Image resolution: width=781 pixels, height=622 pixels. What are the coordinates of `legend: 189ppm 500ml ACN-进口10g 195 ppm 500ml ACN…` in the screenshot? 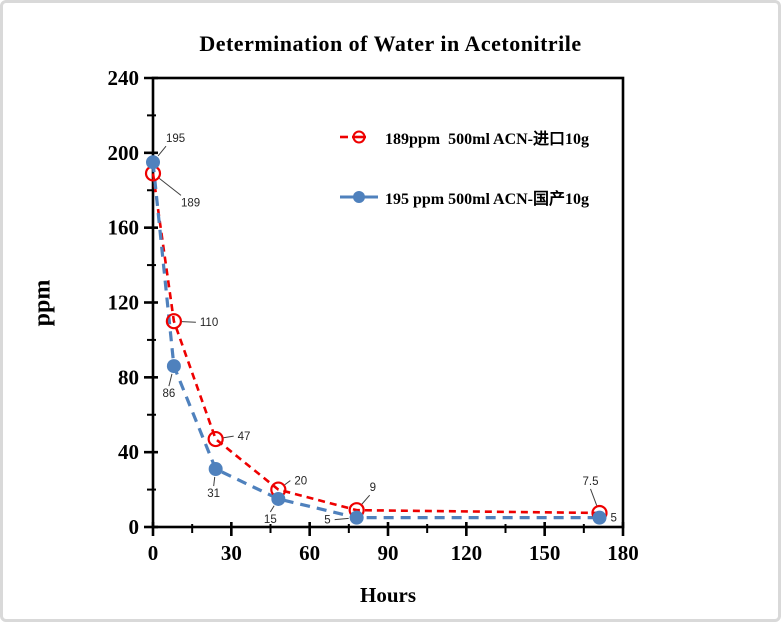 It's located at (464, 167).